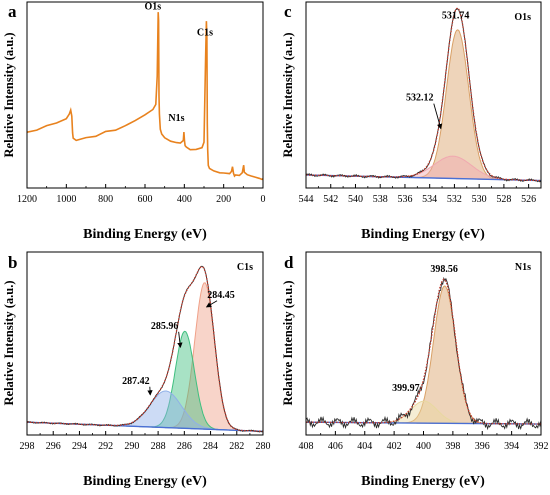  Describe the element at coordinates (452, 446) in the screenshot. I see `x-tick-label: 398` at that location.